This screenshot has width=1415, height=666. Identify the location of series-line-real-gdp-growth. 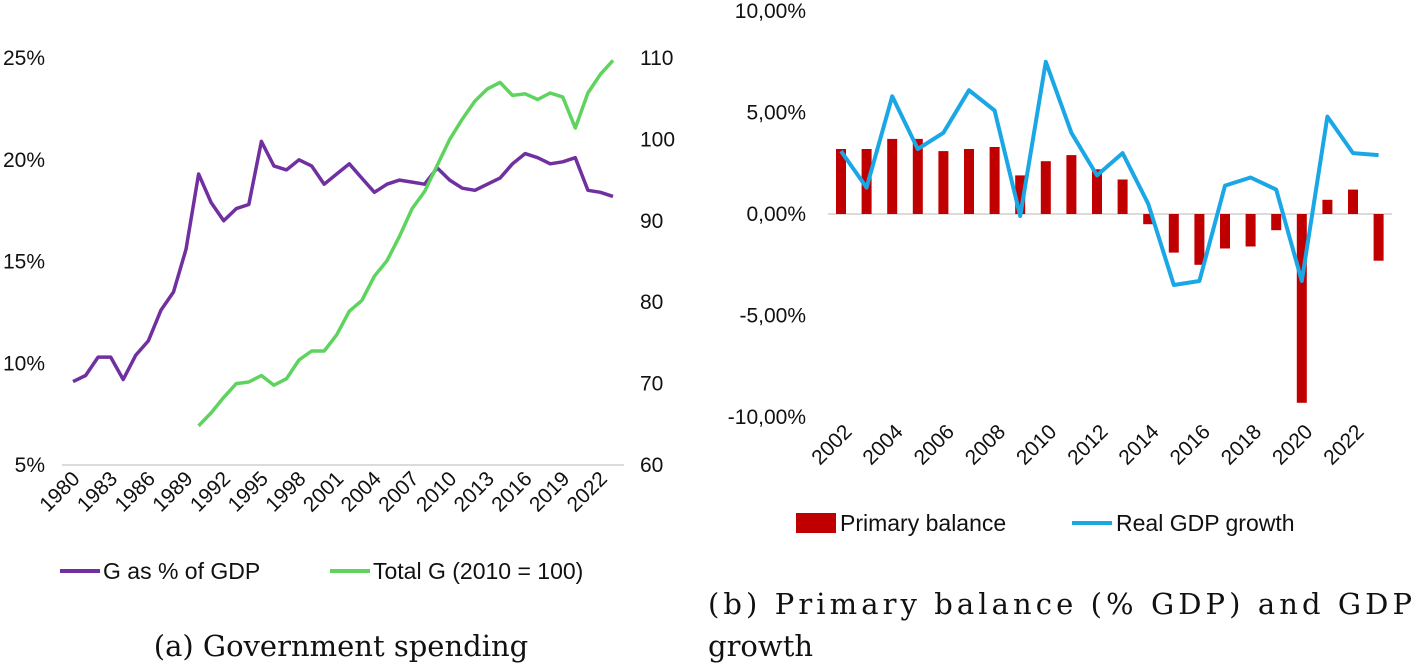
(1109, 173).